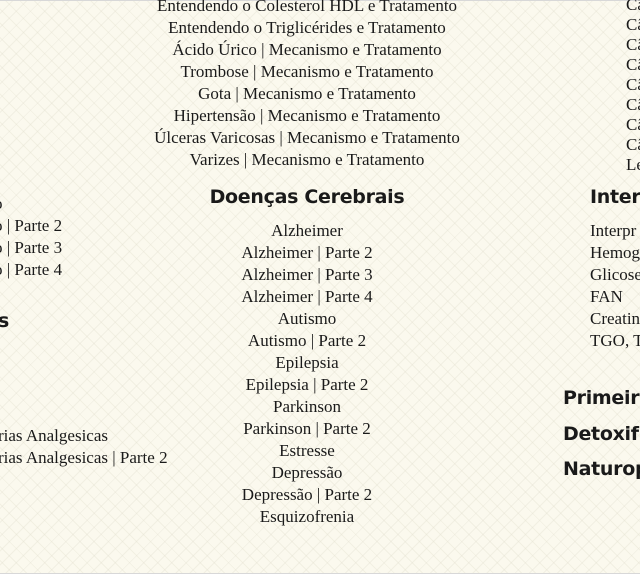  Describe the element at coordinates (615, 340) in the screenshot. I see `list-item: TGO, TG` at that location.